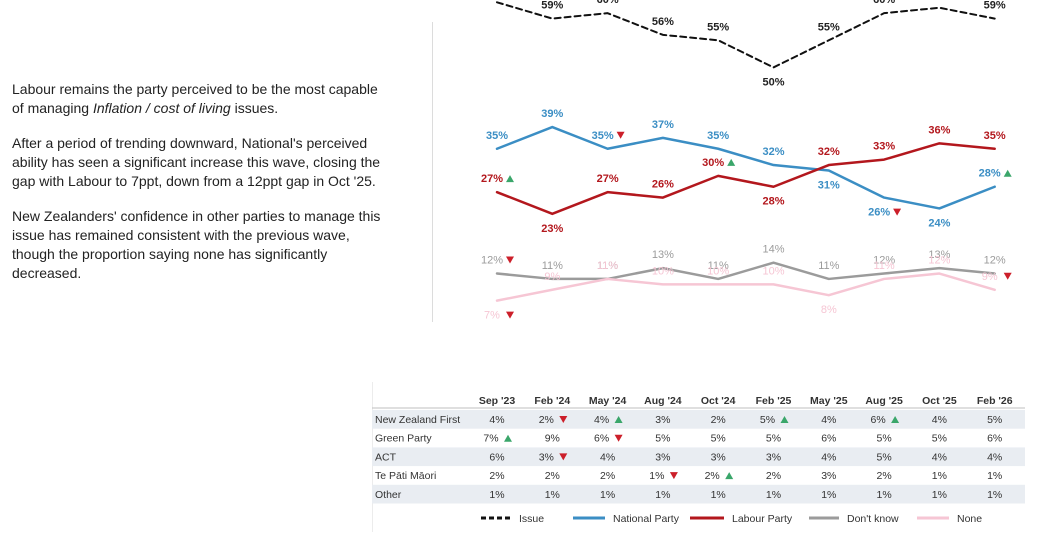 This screenshot has width=1050, height=540. I want to click on legend-label-labour: Labour Party, so click(762, 519).